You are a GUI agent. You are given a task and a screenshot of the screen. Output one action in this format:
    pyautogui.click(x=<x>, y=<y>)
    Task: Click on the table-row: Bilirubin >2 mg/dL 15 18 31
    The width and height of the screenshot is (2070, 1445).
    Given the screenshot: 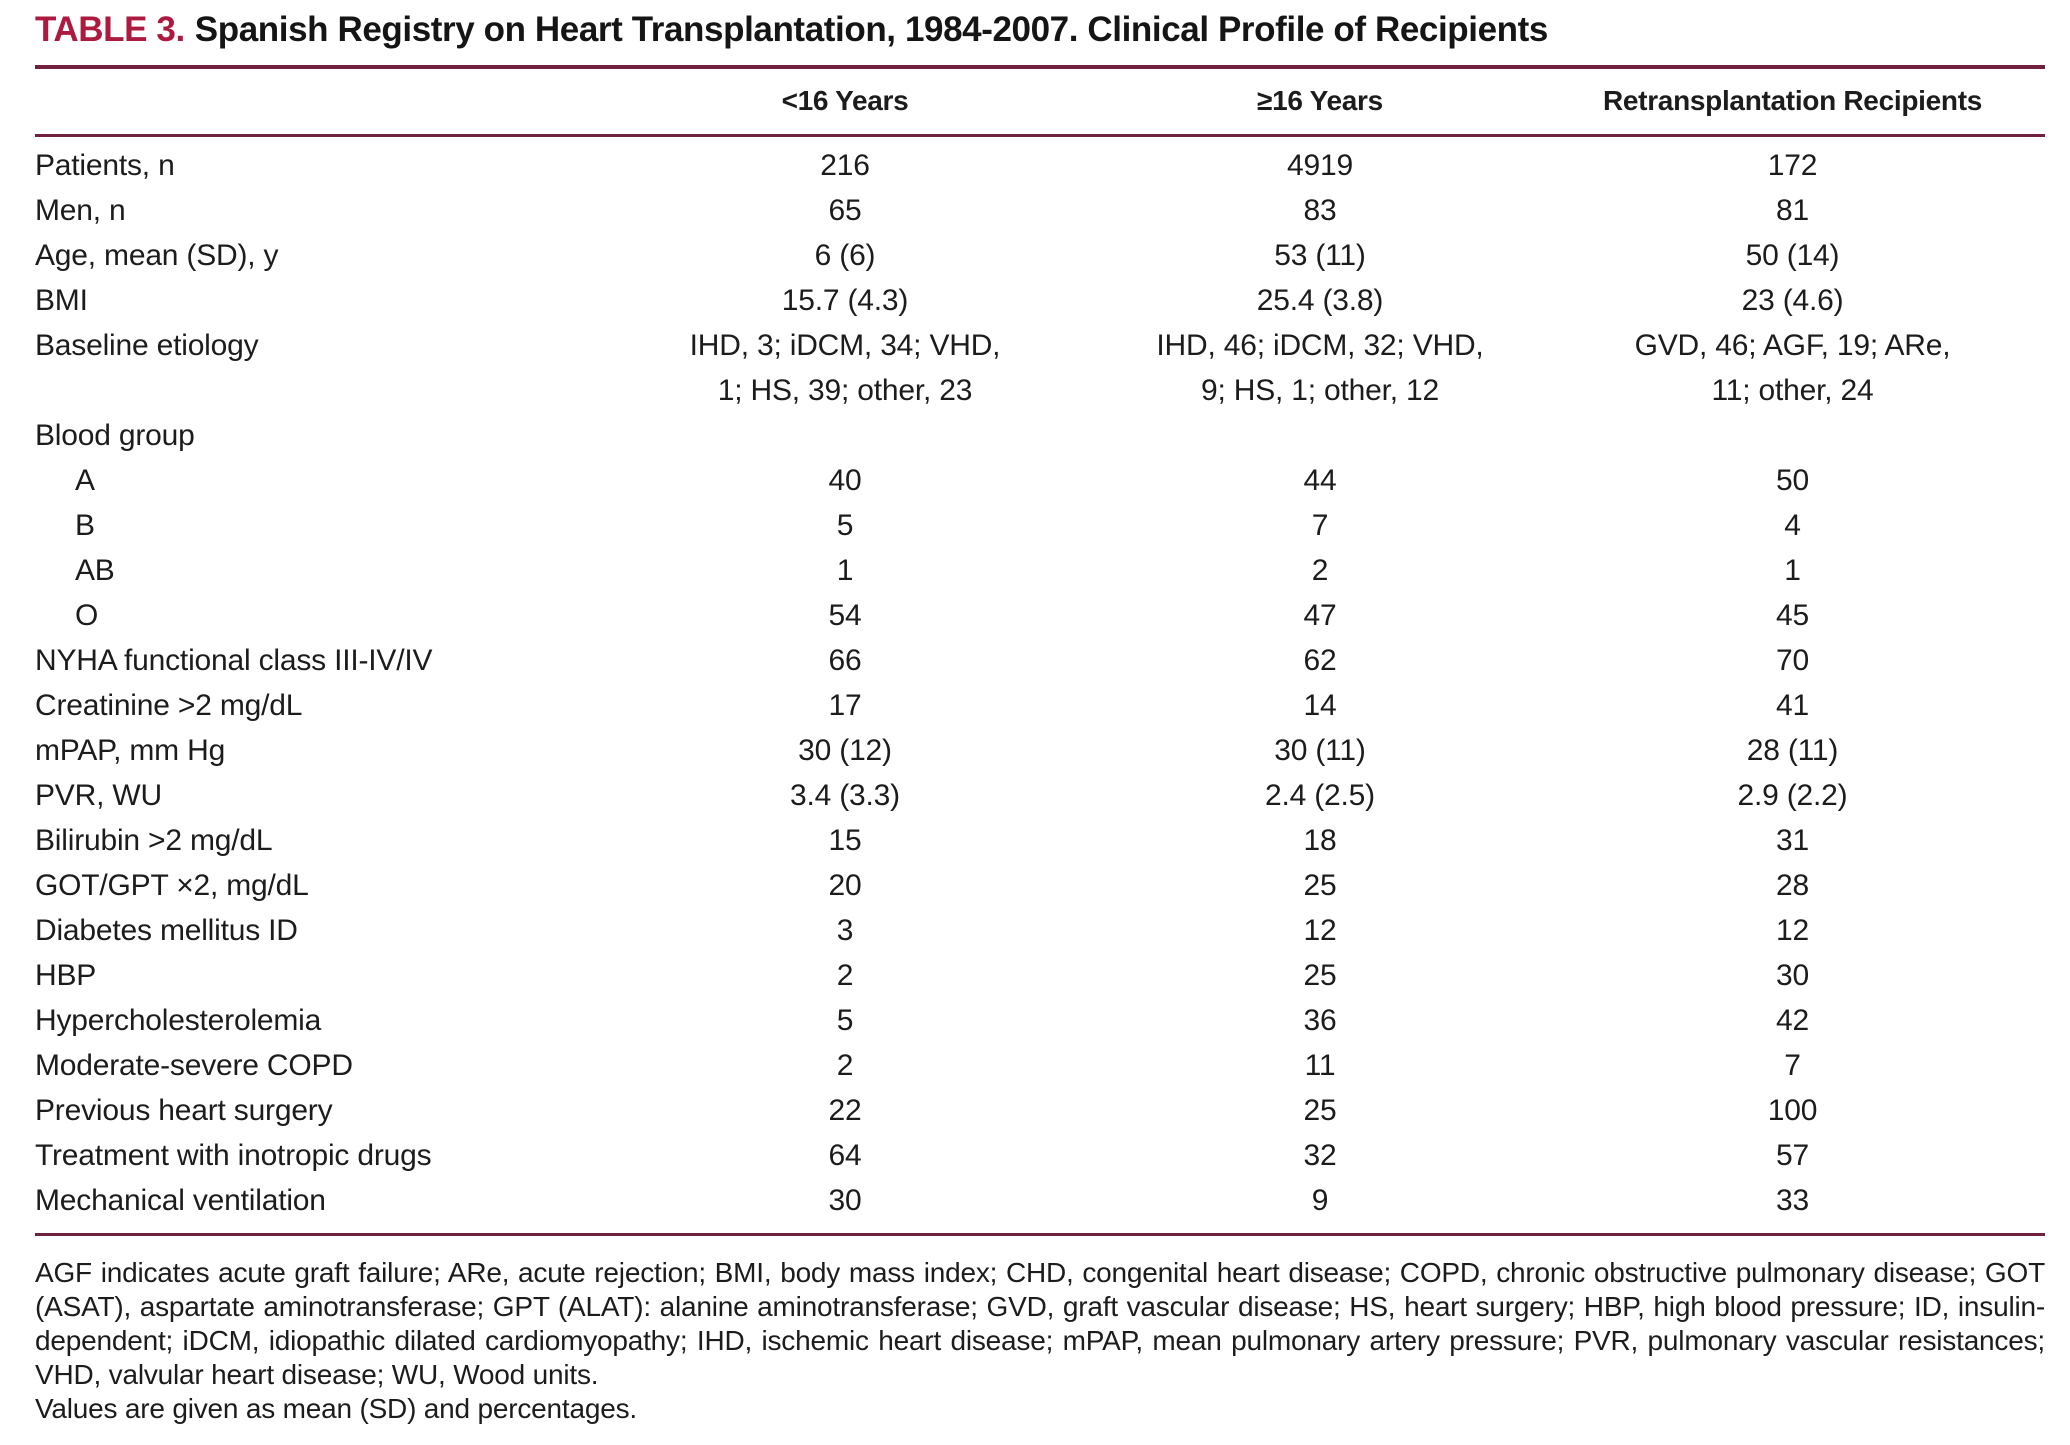 What is the action you would take?
    pyautogui.click(x=1040, y=840)
    